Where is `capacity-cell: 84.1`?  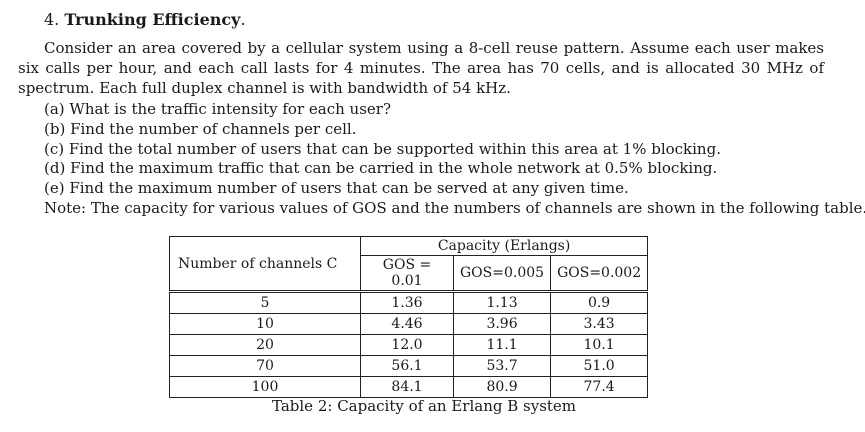
capacity-cell: 84.1 is located at coordinates (407, 387).